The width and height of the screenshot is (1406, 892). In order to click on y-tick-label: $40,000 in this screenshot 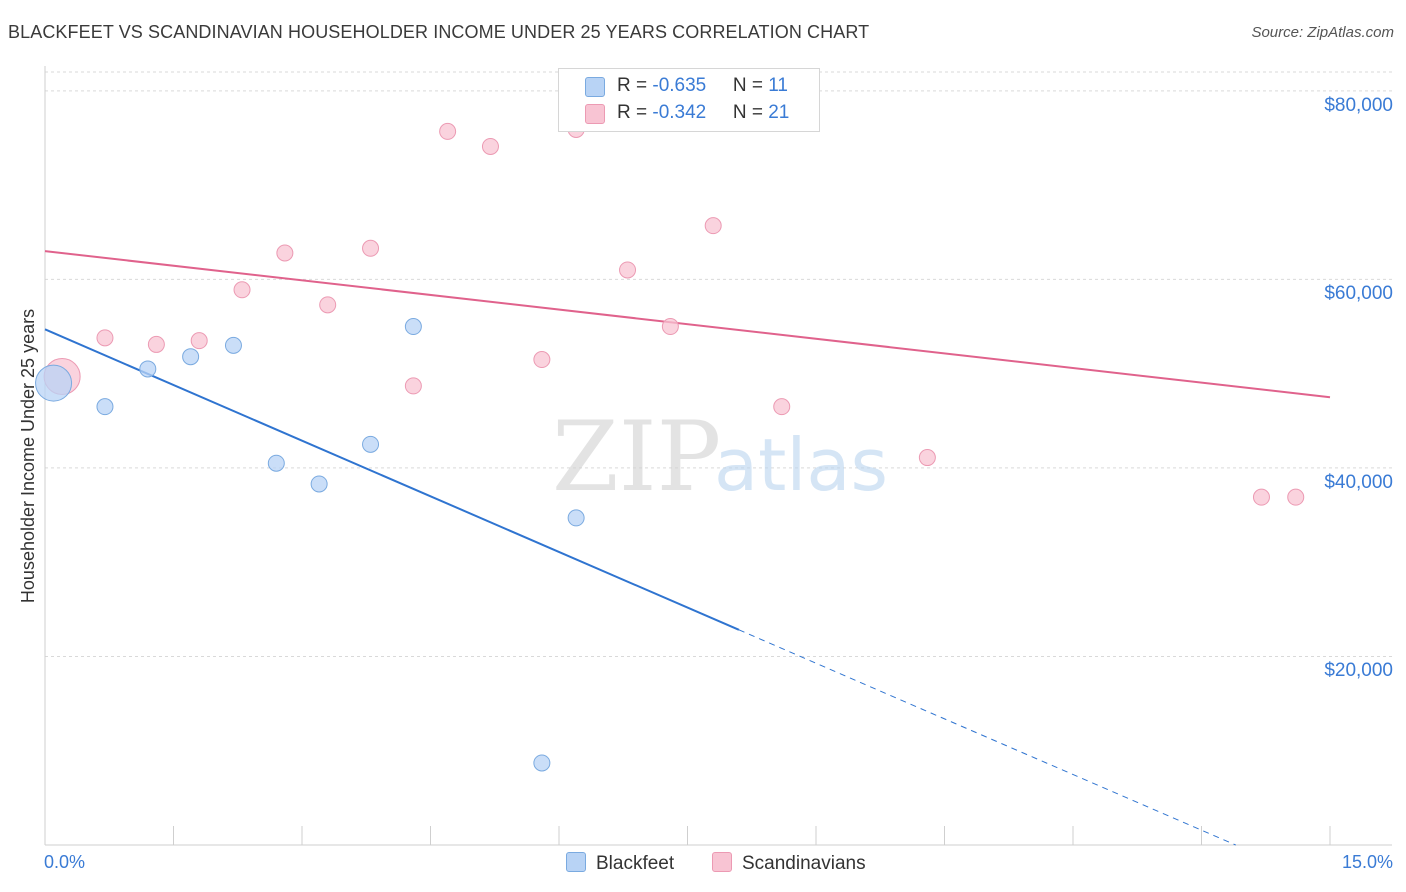, I will do `click(1358, 482)`.